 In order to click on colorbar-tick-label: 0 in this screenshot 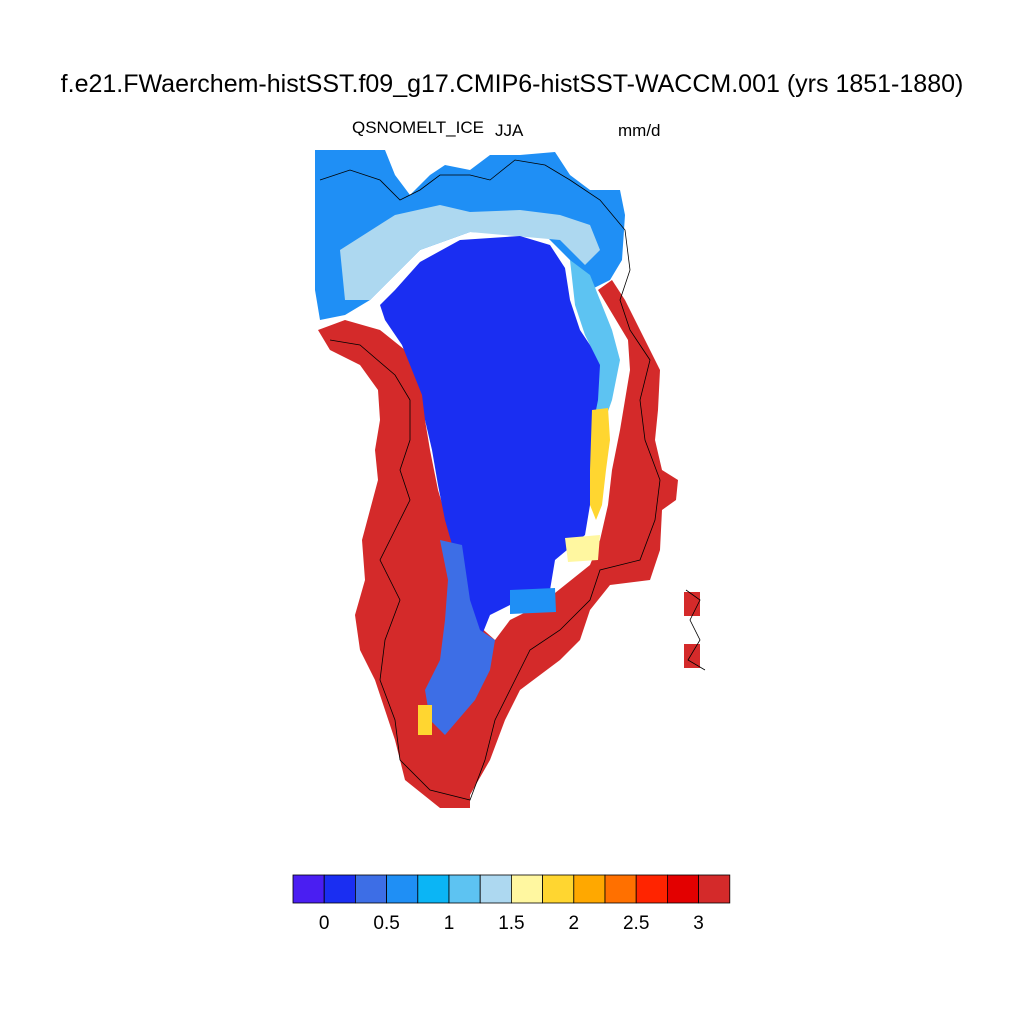, I will do `click(324, 923)`.